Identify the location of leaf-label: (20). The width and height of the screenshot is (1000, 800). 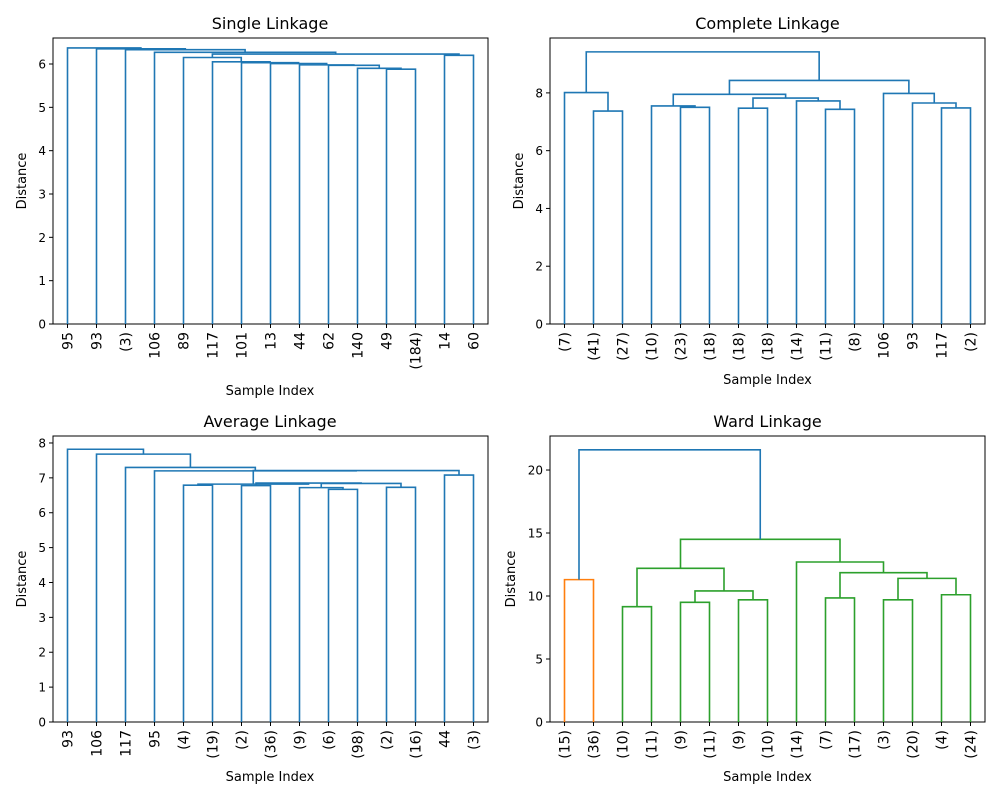
(914, 744).